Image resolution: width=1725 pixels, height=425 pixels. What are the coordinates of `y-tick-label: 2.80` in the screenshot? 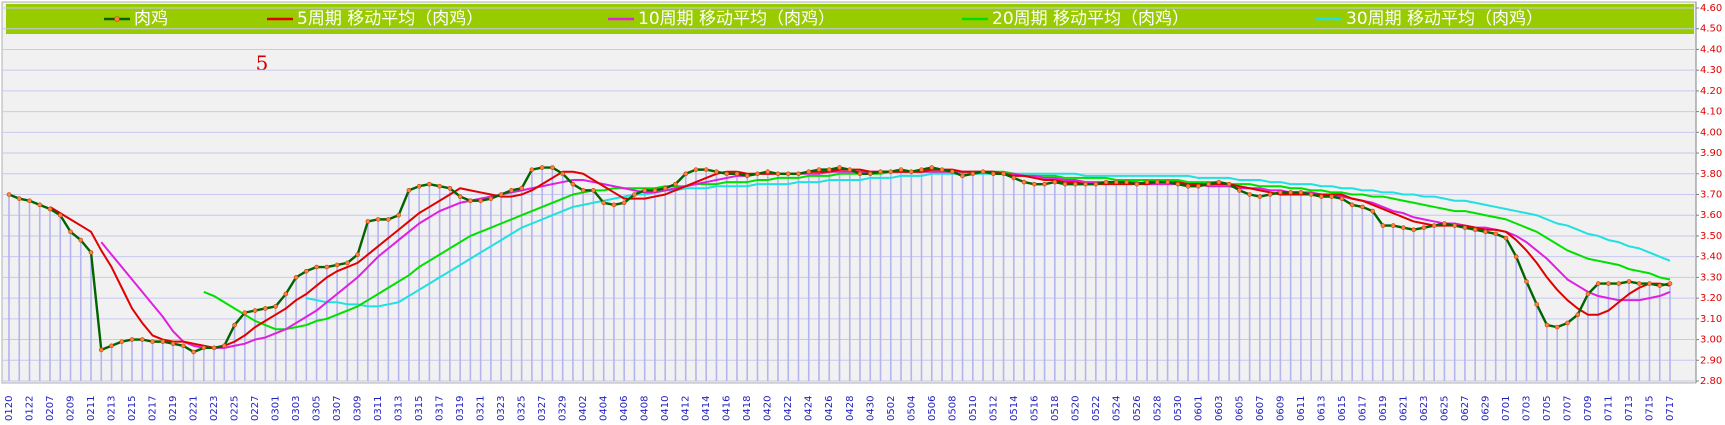 It's located at (1711, 381).